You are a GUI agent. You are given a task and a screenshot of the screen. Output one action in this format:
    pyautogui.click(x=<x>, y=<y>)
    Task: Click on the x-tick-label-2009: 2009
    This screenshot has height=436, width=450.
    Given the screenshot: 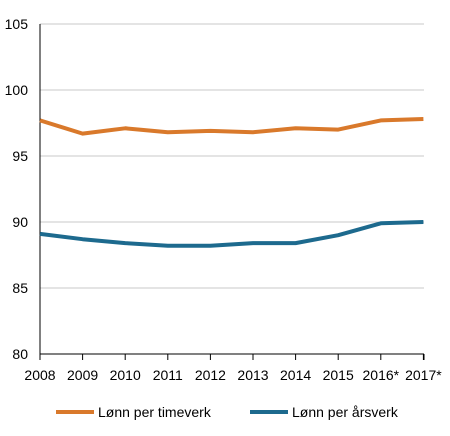 What is the action you would take?
    pyautogui.click(x=82, y=375)
    